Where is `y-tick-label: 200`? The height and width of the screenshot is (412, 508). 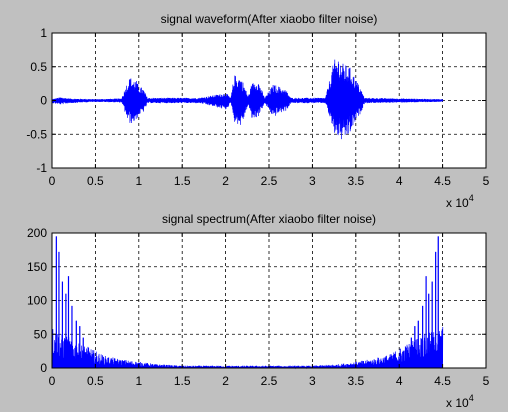
y-tick-label: 200 is located at coordinates (37, 233).